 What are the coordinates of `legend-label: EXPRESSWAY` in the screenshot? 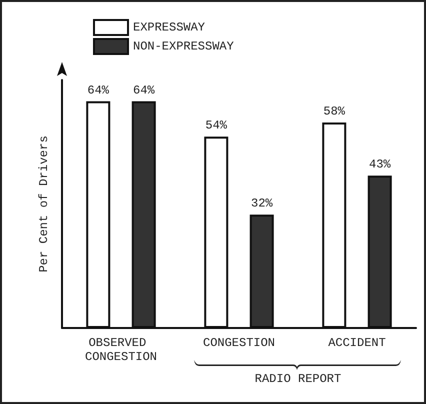 It's located at (169, 27).